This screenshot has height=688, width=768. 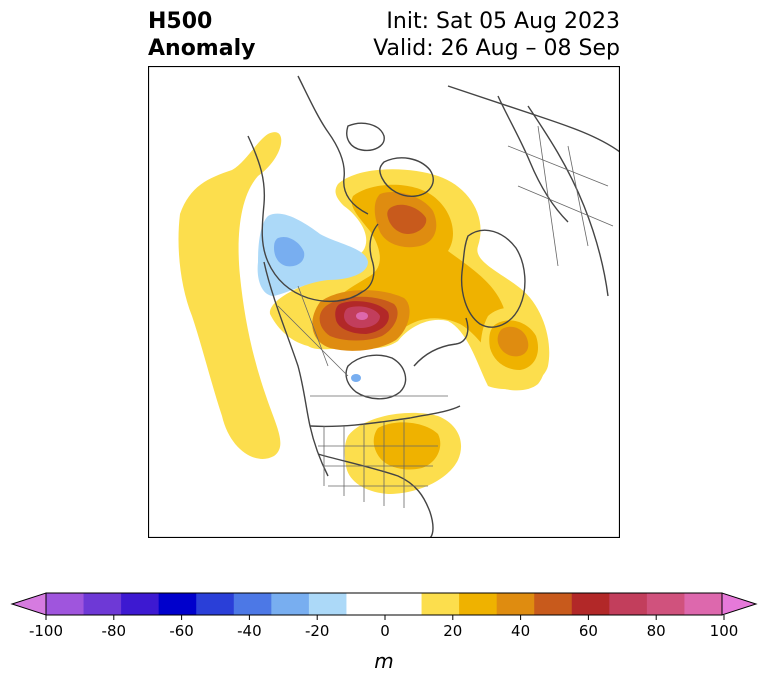 I want to click on colorbar-tick-label: -20, so click(x=317, y=631).